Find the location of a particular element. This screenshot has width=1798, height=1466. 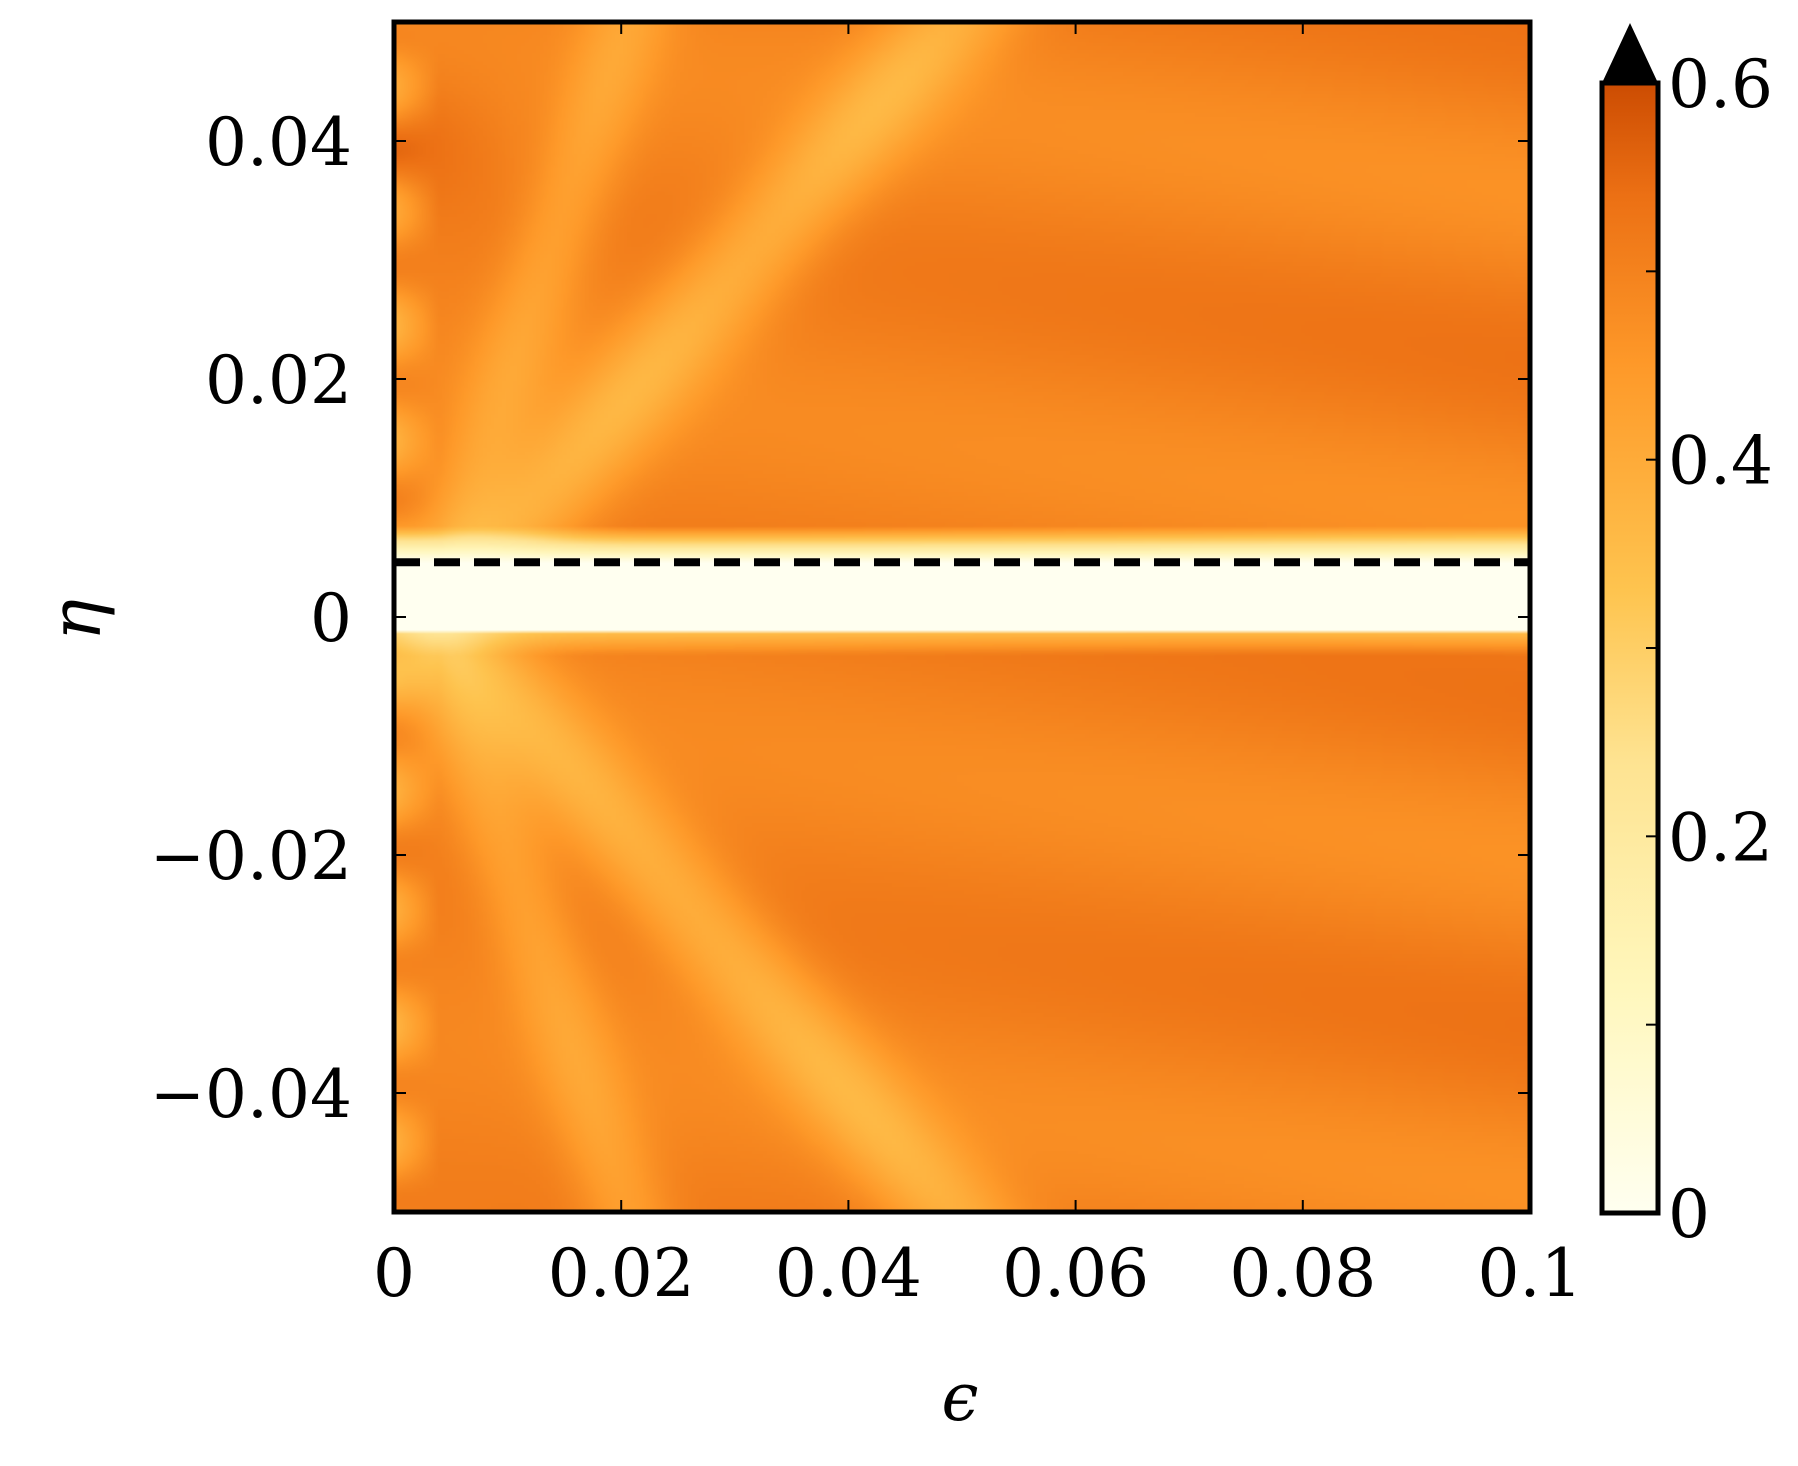

x-tick-label: 0.02 is located at coordinates (621, 1273).